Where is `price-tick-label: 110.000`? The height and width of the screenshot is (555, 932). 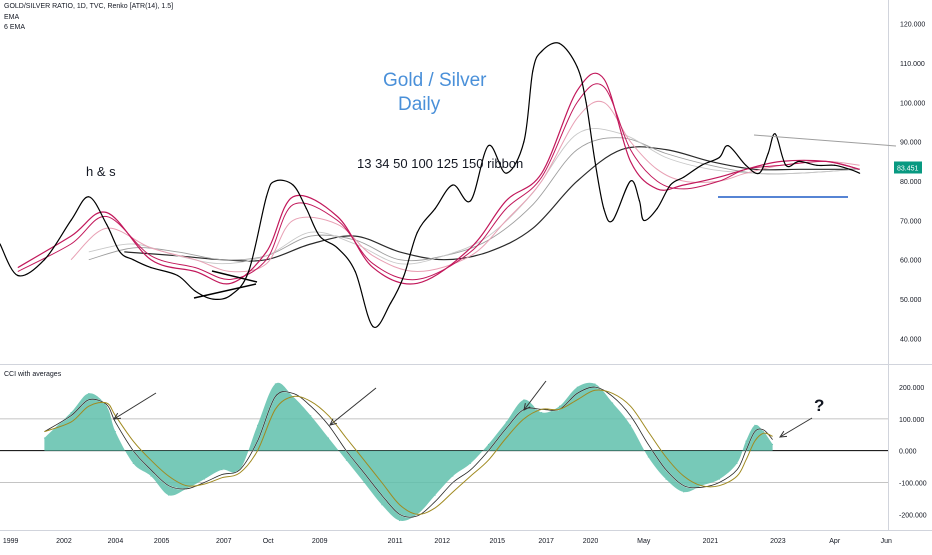
price-tick-label: 110.000 is located at coordinates (912, 64).